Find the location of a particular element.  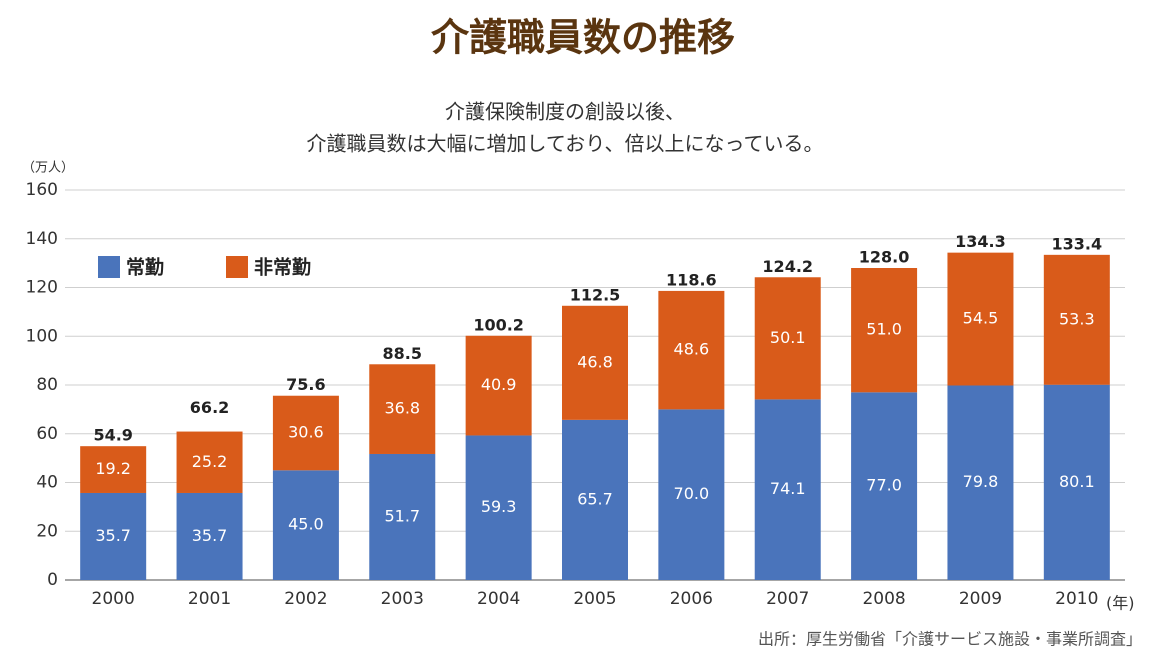

y-tick-label: 100 is located at coordinates (42, 336).